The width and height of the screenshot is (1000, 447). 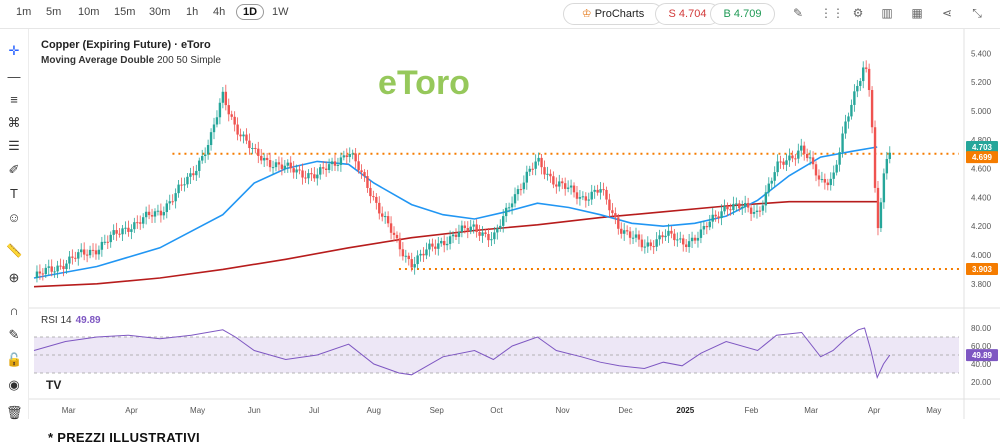 What do you see at coordinates (887, 13) in the screenshot?
I see `bar-chart-icon: ▥` at bounding box center [887, 13].